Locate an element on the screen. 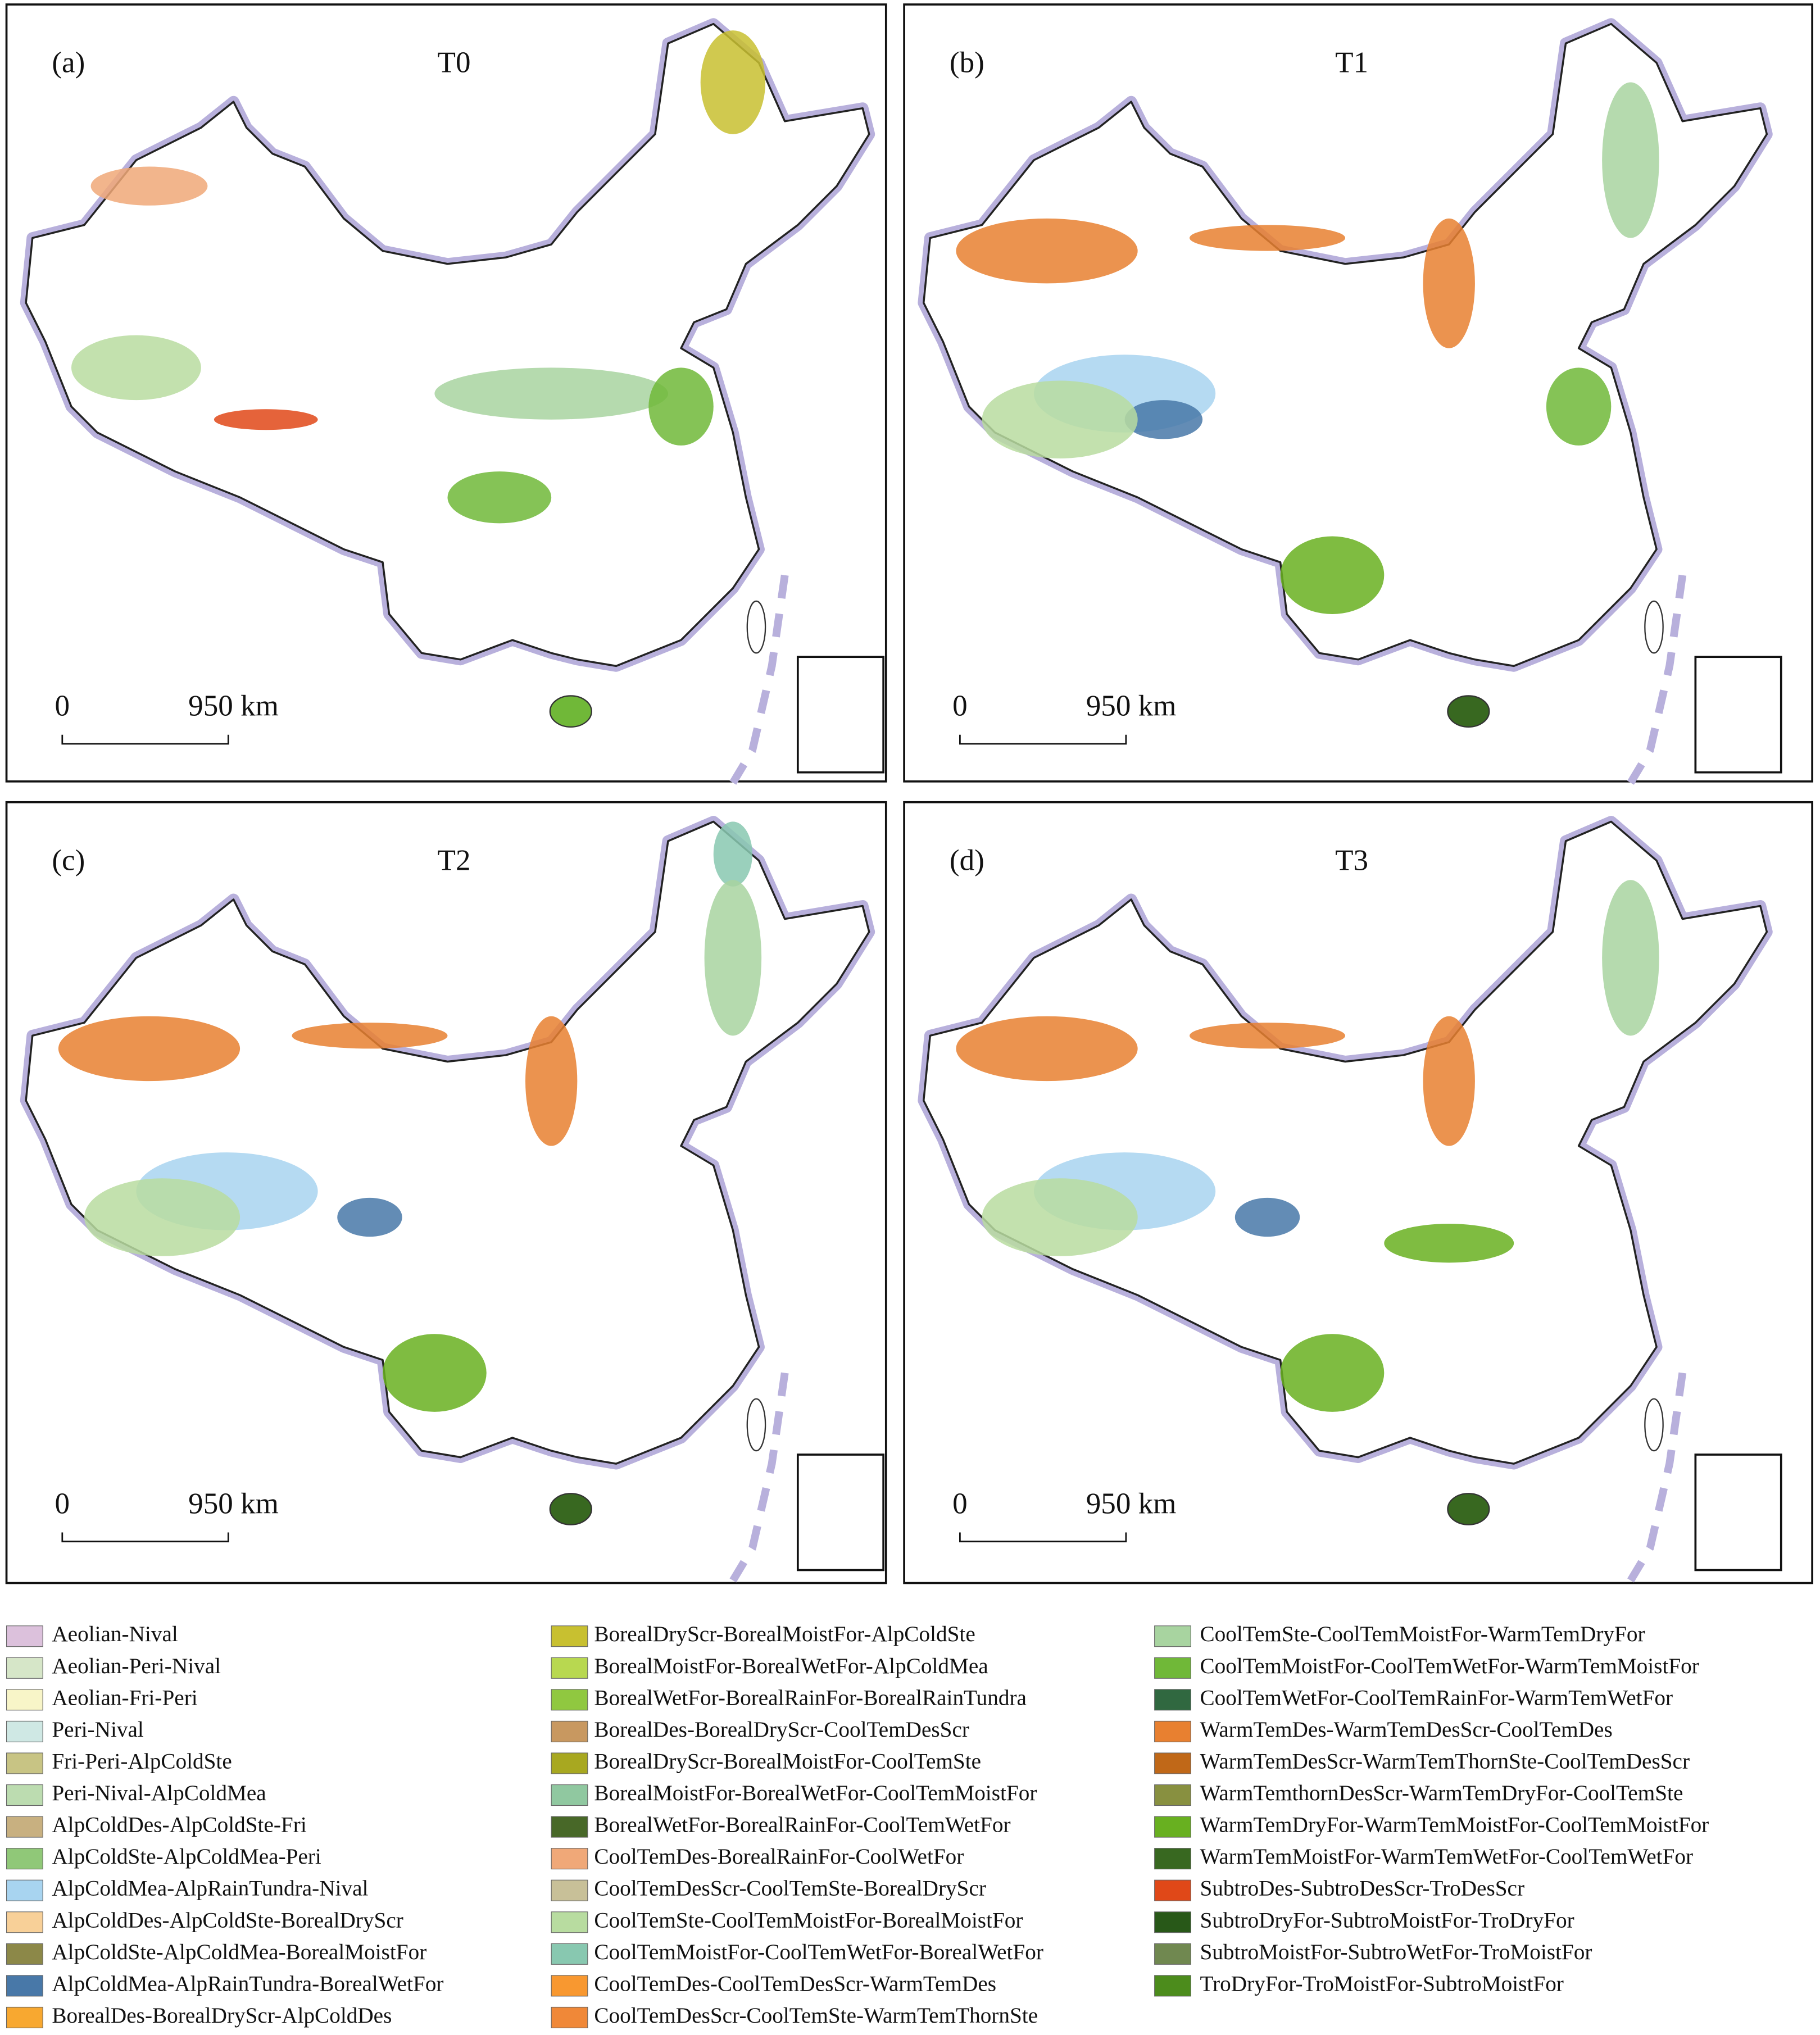  panel-label: (a) is located at coordinates (68, 63).